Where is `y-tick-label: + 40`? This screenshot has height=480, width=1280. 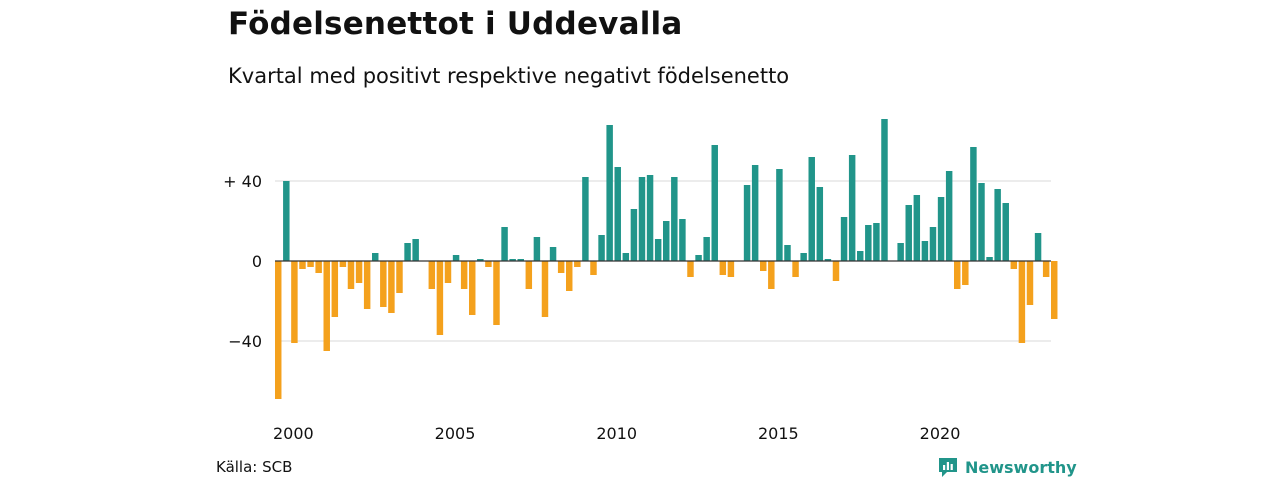
y-tick-label: + 40 is located at coordinates (242, 181).